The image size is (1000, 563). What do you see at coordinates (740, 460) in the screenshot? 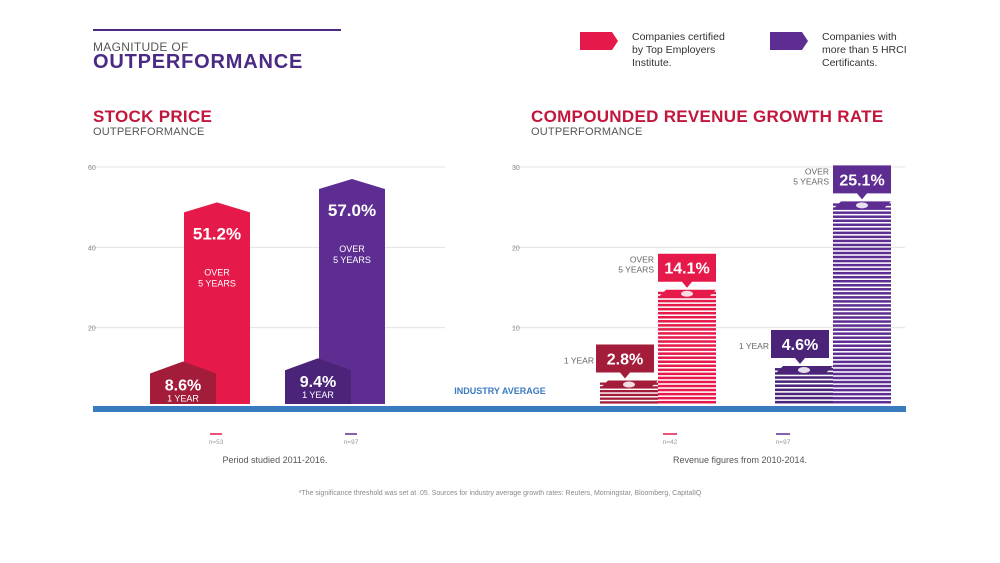
I see `revenue-growth-caption: Revenue figures from 2010-2014.` at bounding box center [740, 460].